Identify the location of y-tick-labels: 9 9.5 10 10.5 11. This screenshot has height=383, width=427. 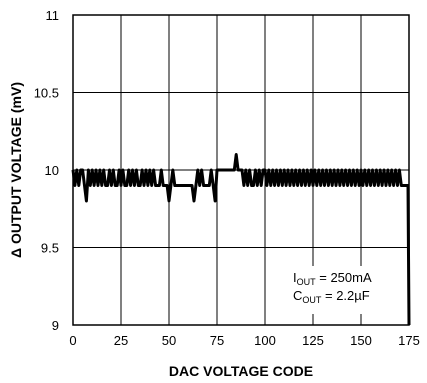
(46, 170).